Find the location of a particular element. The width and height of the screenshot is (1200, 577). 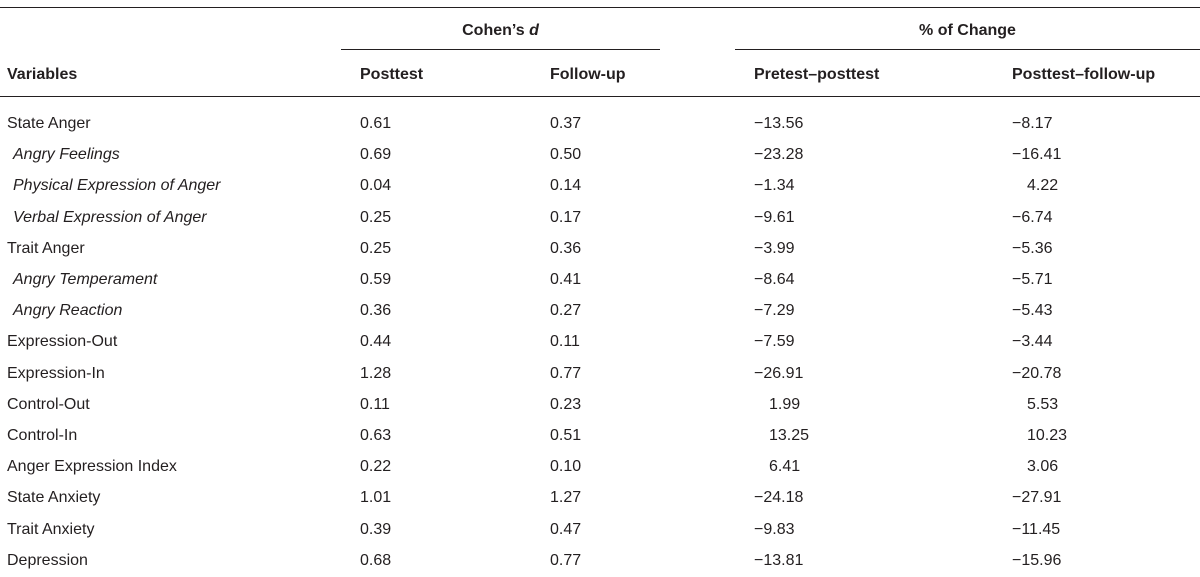

cell-posttest-followup: −5.71 is located at coordinates (1032, 279).